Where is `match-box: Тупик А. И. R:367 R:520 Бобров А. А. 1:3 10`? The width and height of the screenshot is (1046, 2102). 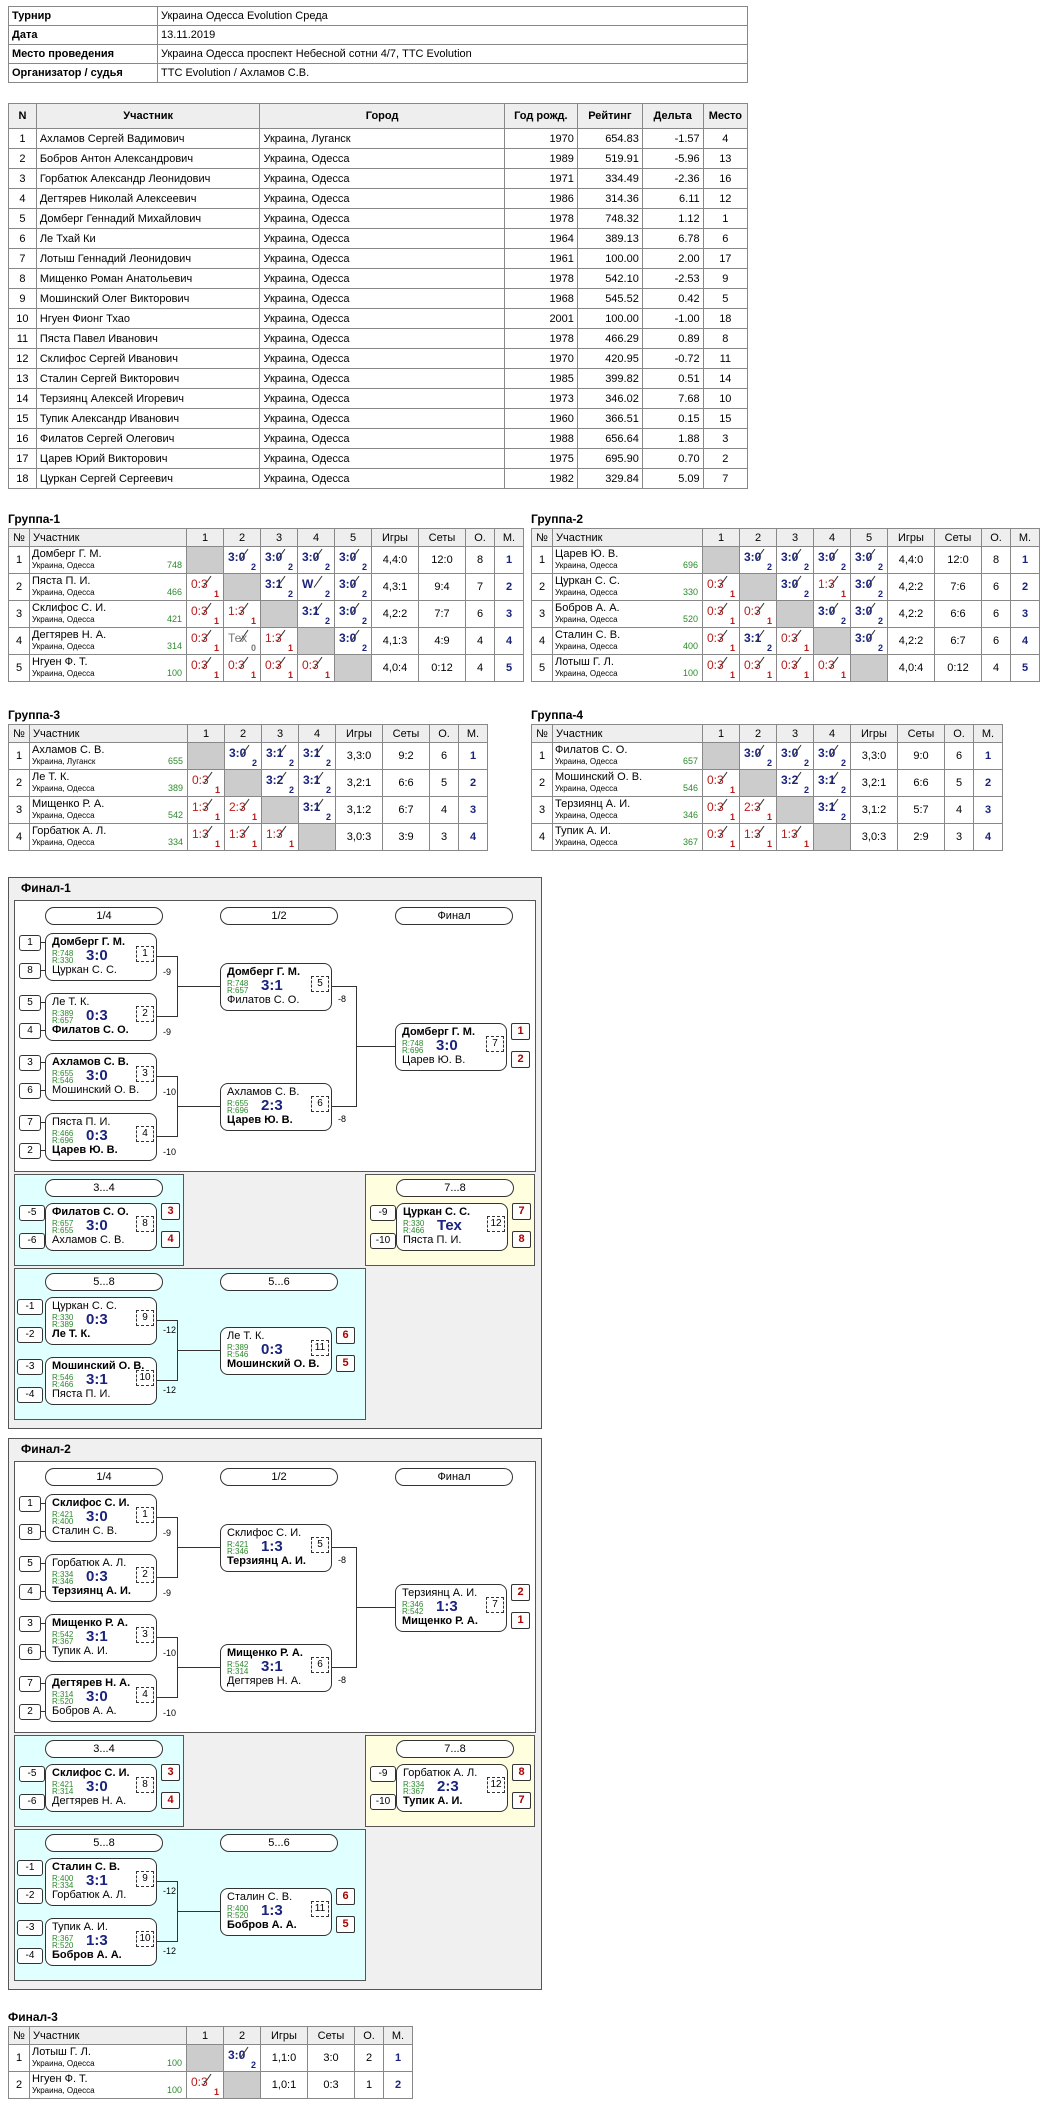
match-box: Тупик А. И. R:367 R:520 Бобров А. А. 1:3 10 is located at coordinates (101, 1942).